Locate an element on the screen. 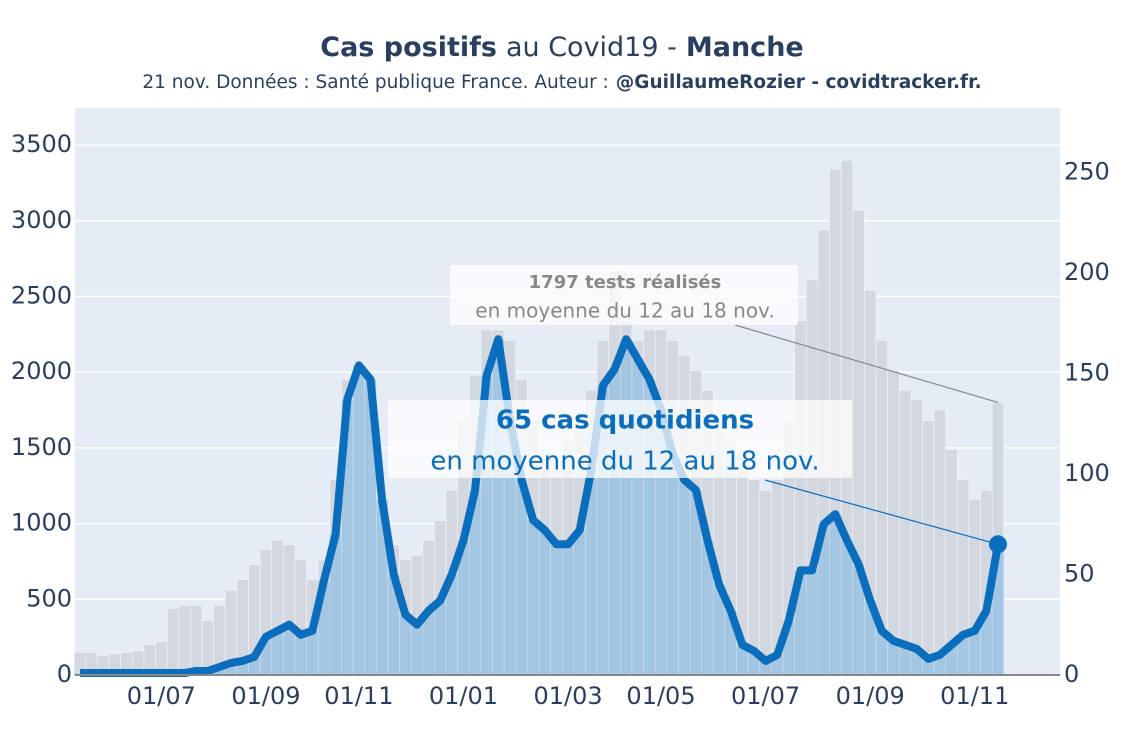  annotation-text: 65 cas quotidiens is located at coordinates (625, 421).